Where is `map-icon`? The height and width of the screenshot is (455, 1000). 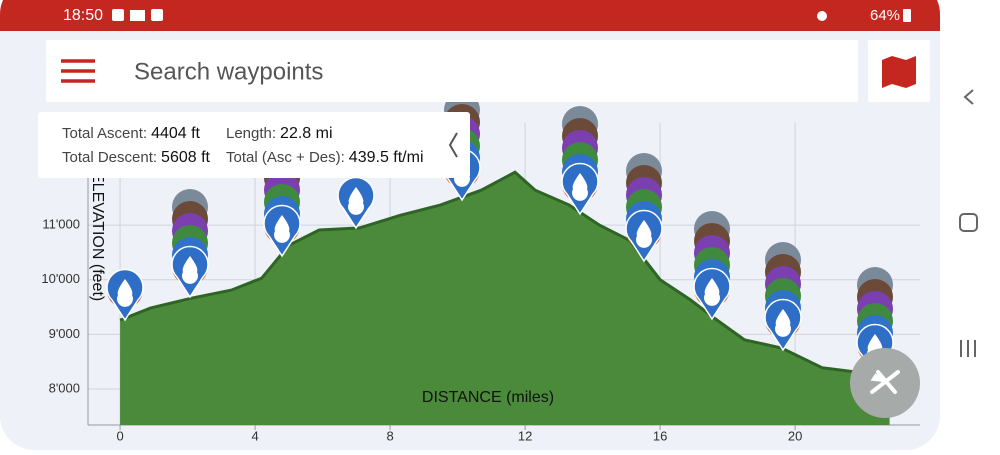
map-icon is located at coordinates (899, 72).